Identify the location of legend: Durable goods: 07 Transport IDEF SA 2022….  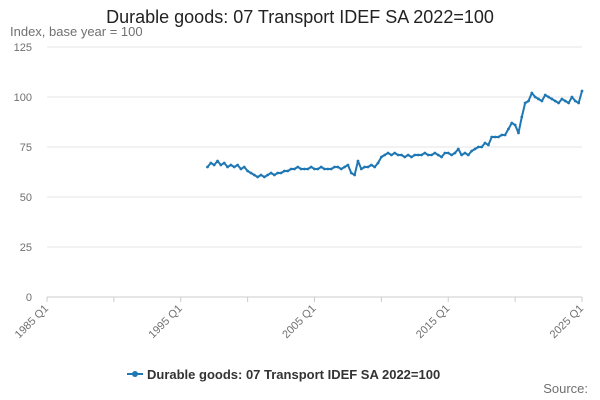
(283, 374).